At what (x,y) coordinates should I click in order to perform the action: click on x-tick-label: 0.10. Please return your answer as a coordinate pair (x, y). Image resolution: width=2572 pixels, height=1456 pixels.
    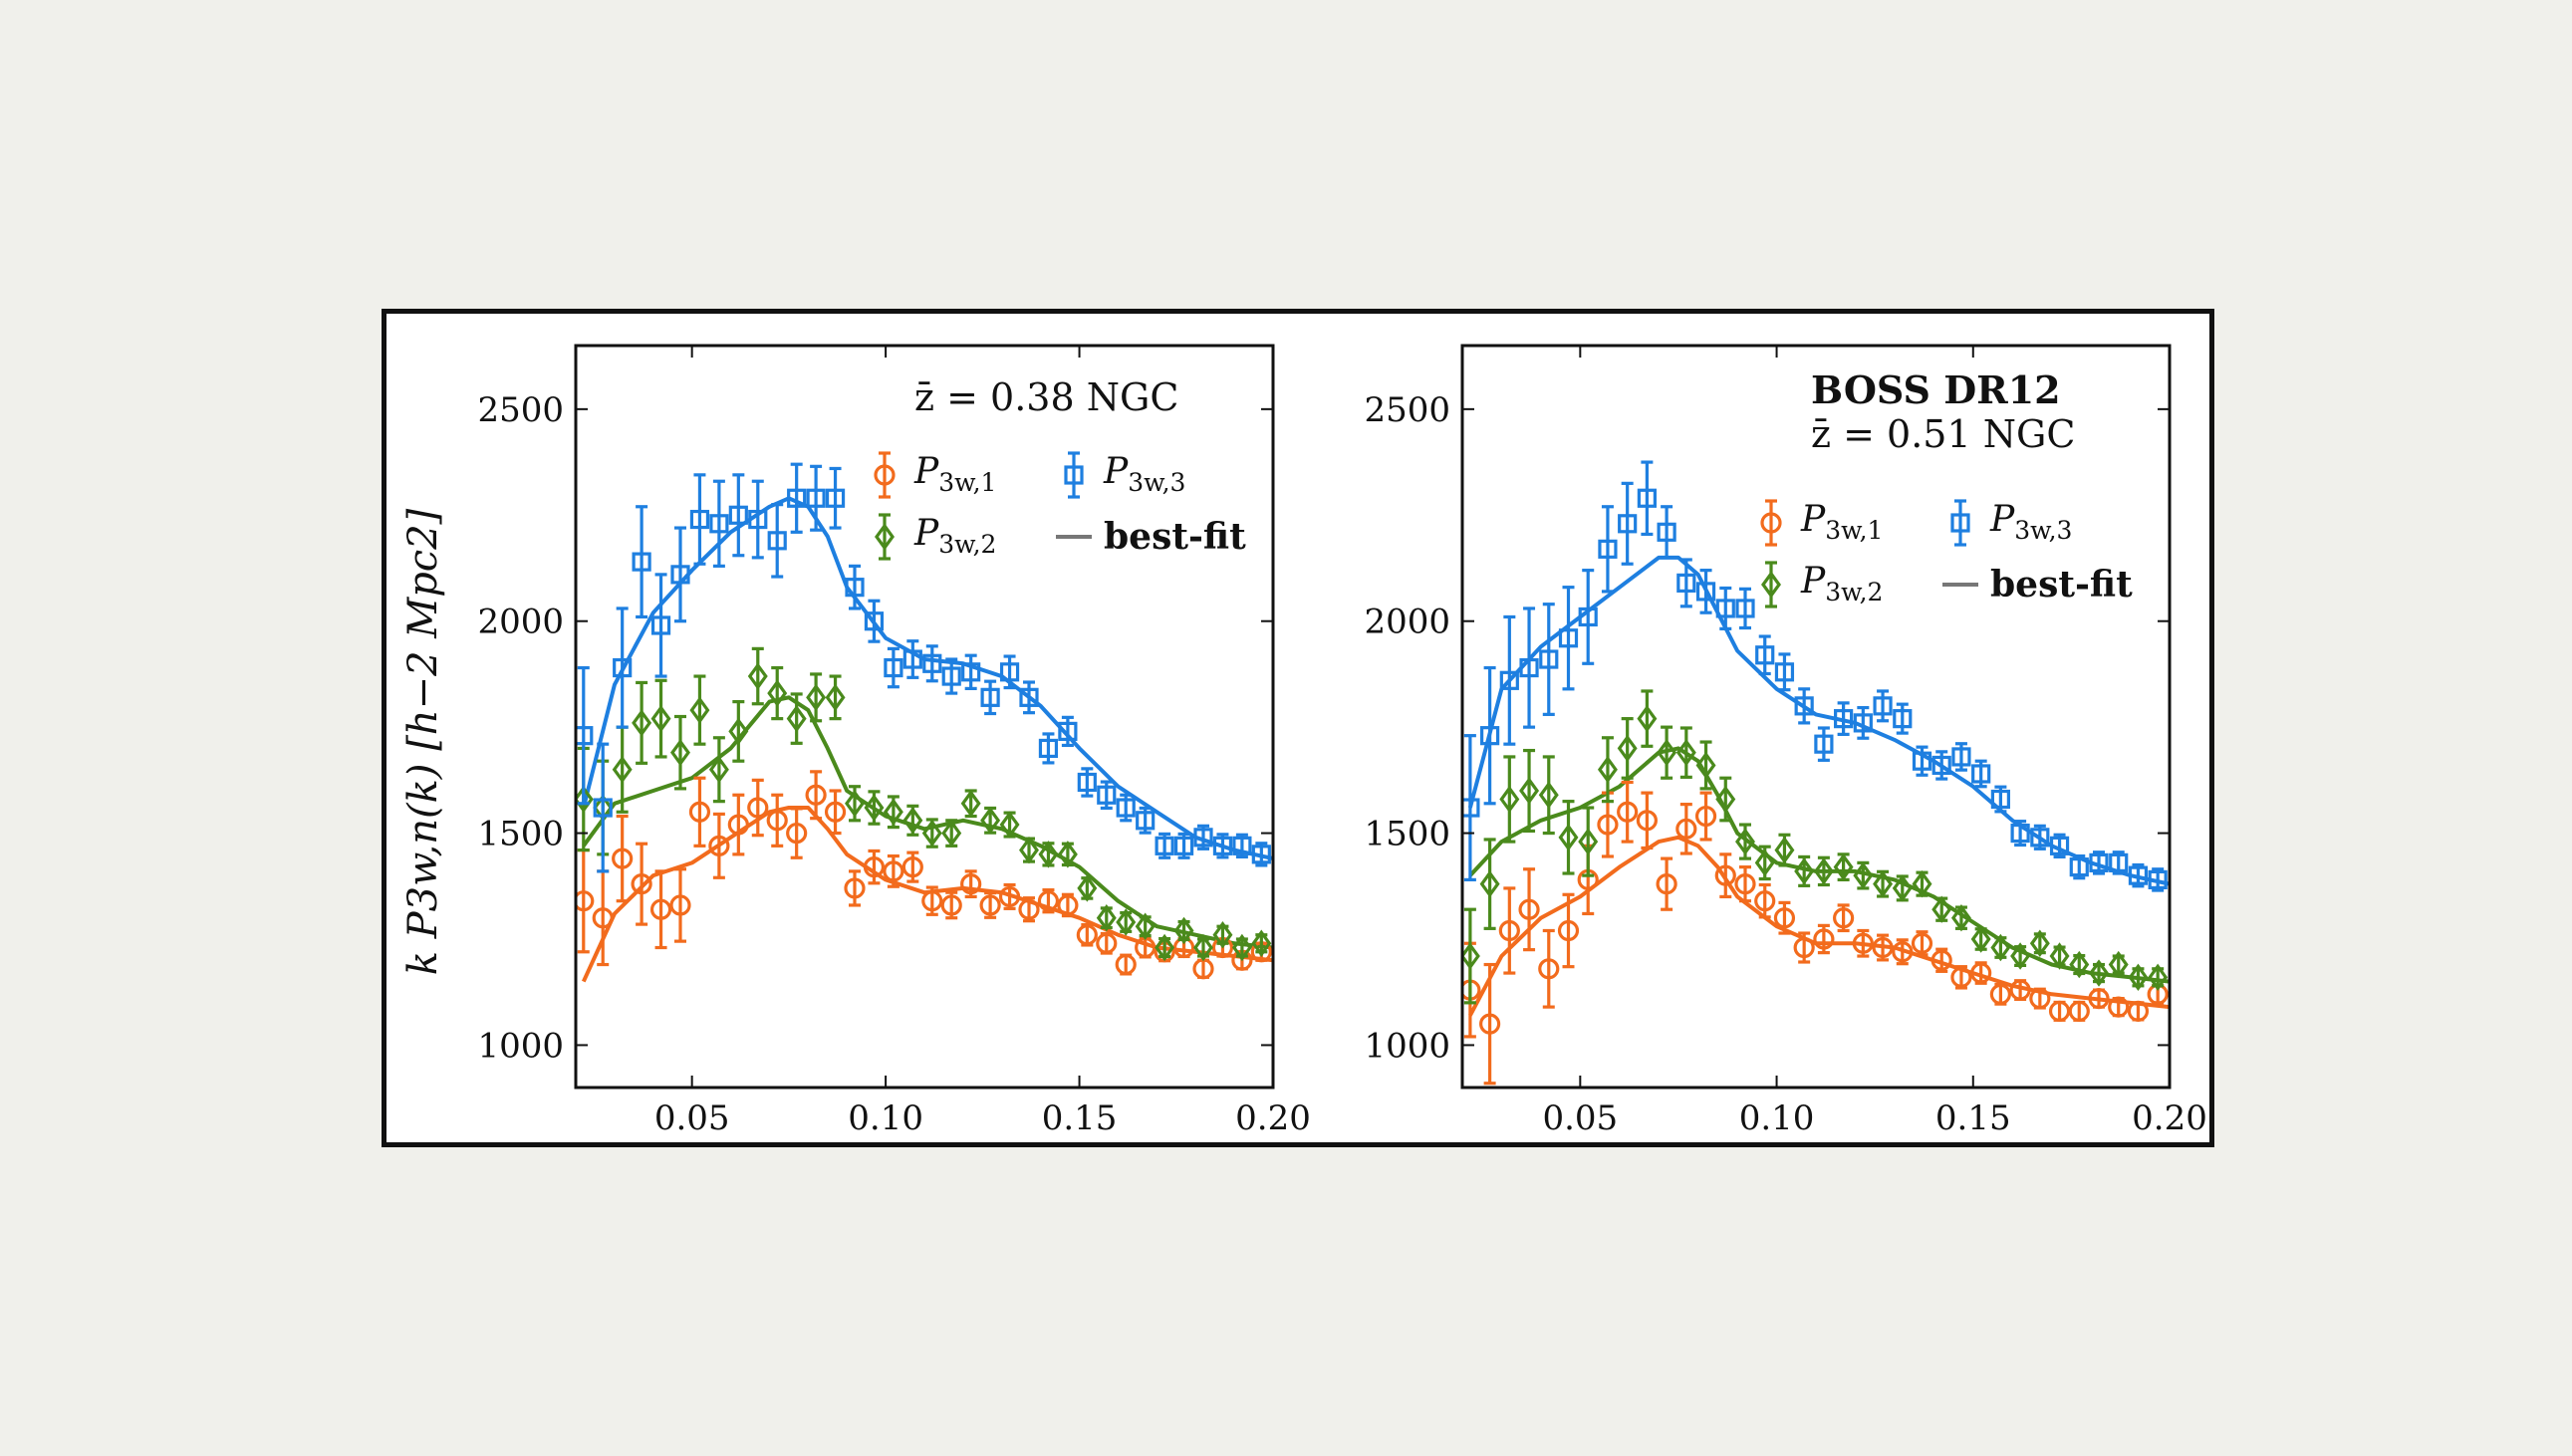
    Looking at the image, I should click on (1777, 1118).